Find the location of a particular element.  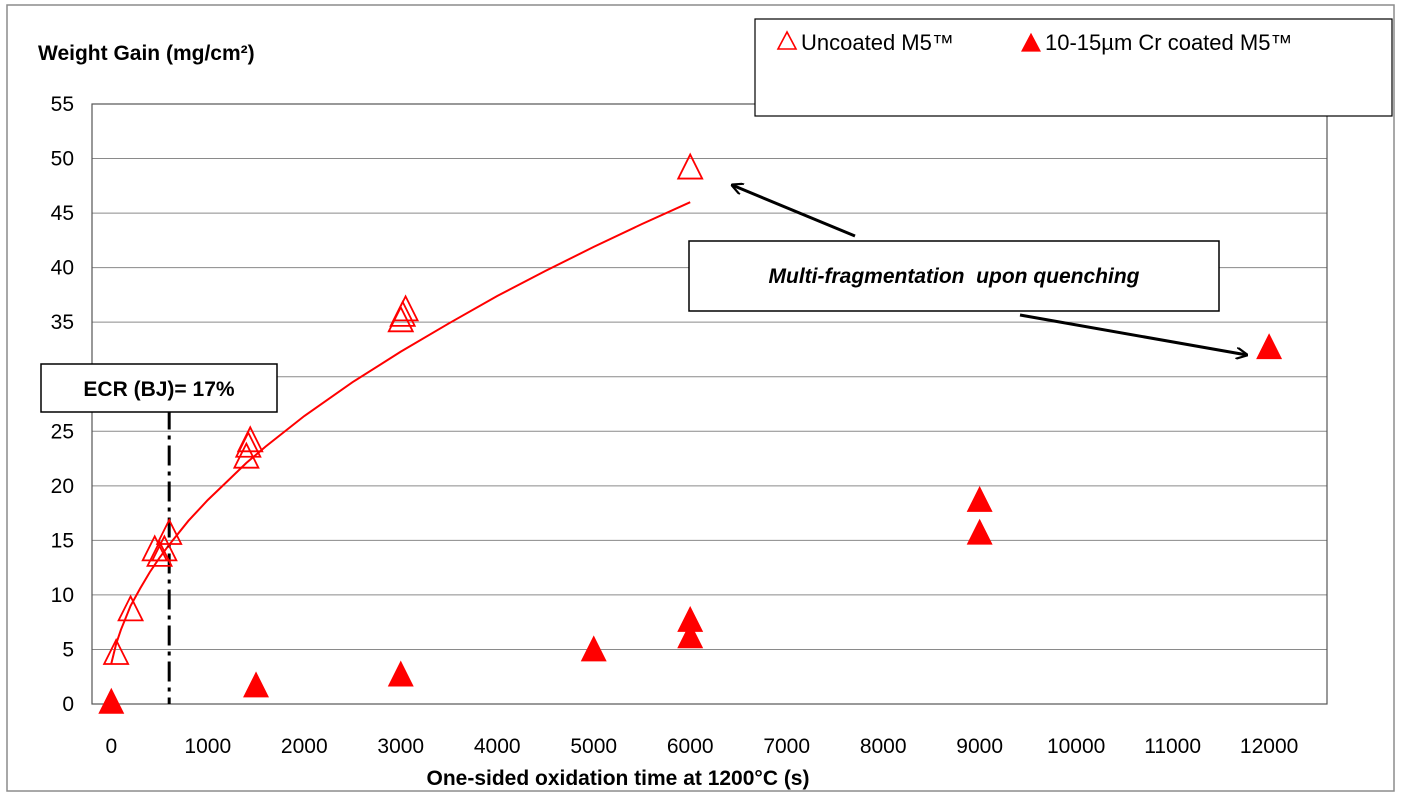

y-tick-label: 35 is located at coordinates (62, 322).